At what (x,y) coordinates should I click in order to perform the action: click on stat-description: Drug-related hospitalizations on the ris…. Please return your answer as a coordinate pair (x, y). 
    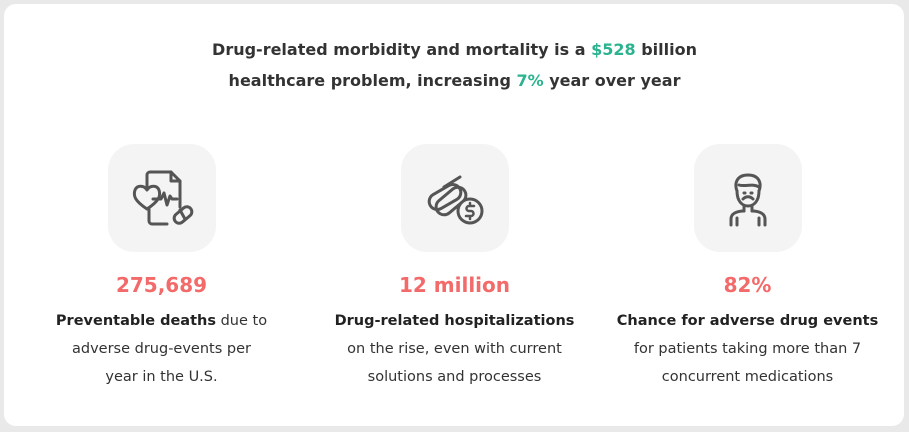
    Looking at the image, I should click on (454, 349).